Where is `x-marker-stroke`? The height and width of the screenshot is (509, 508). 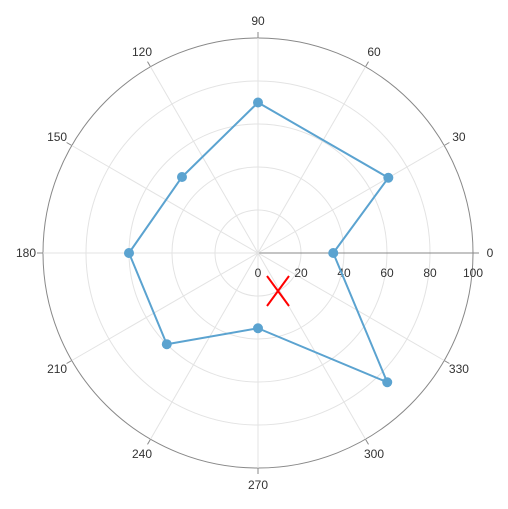
x-marker-stroke is located at coordinates (278, 291).